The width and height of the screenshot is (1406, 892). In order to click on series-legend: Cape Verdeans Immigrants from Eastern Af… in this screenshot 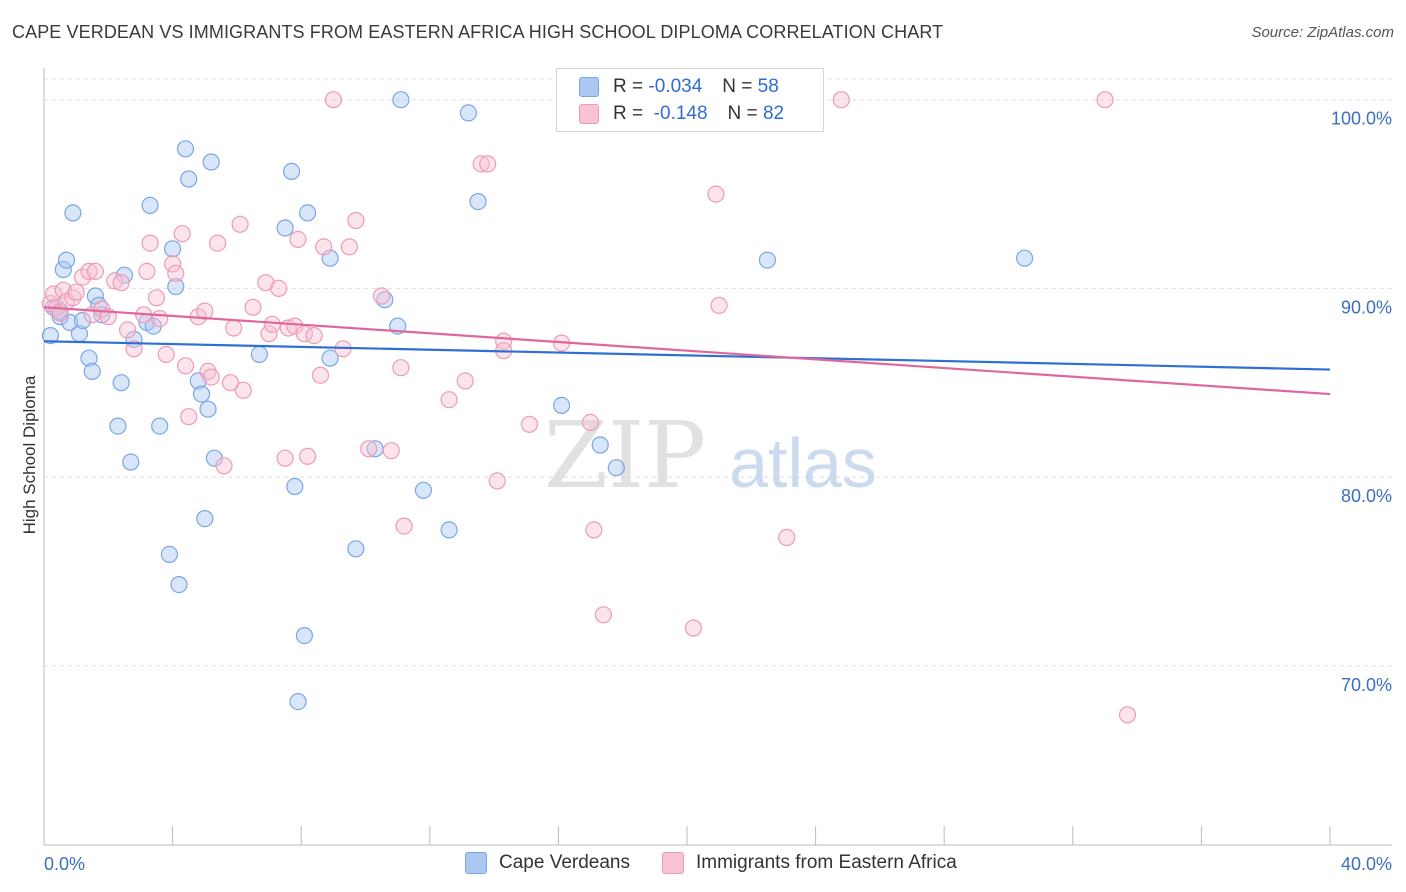, I will do `click(703, 865)`.